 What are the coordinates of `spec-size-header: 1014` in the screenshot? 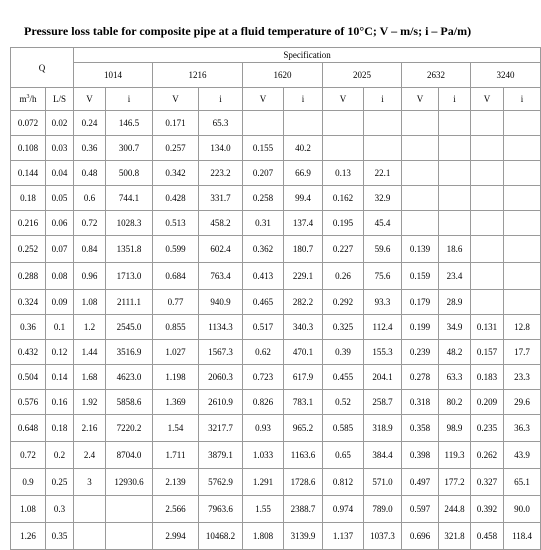 It's located at (113, 75).